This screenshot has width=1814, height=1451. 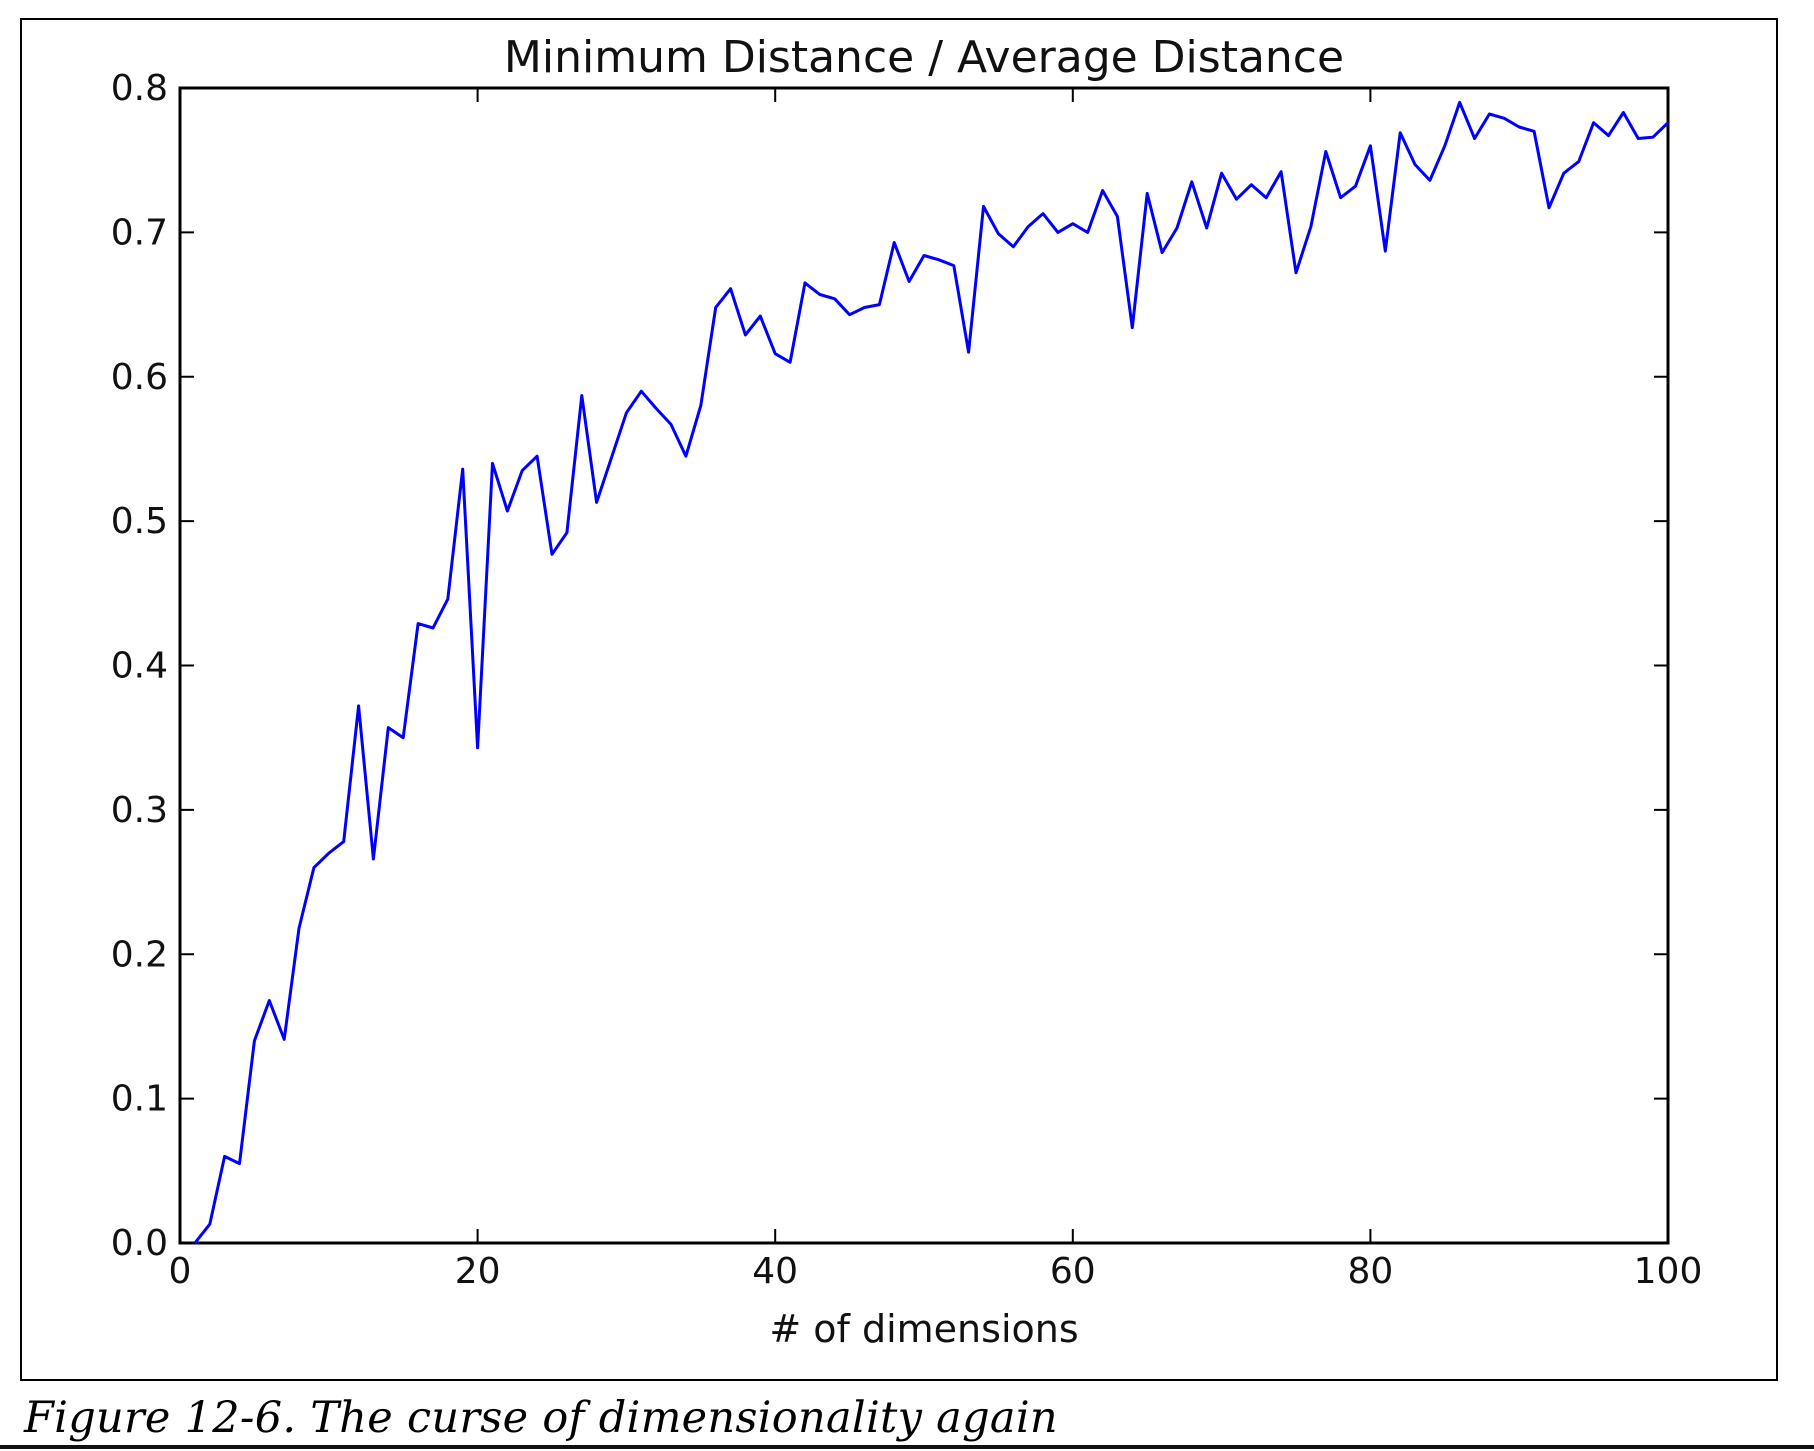 What do you see at coordinates (139, 666) in the screenshot?
I see `y-tick-label: 0.4` at bounding box center [139, 666].